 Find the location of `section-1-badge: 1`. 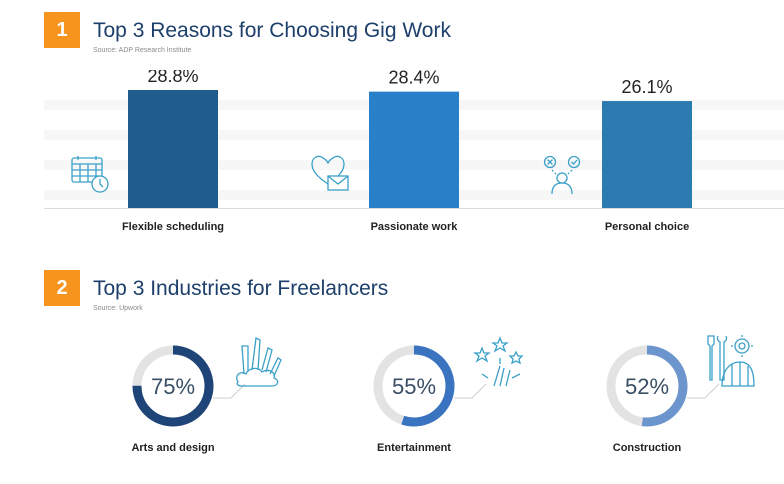

section-1-badge: 1 is located at coordinates (62, 30).